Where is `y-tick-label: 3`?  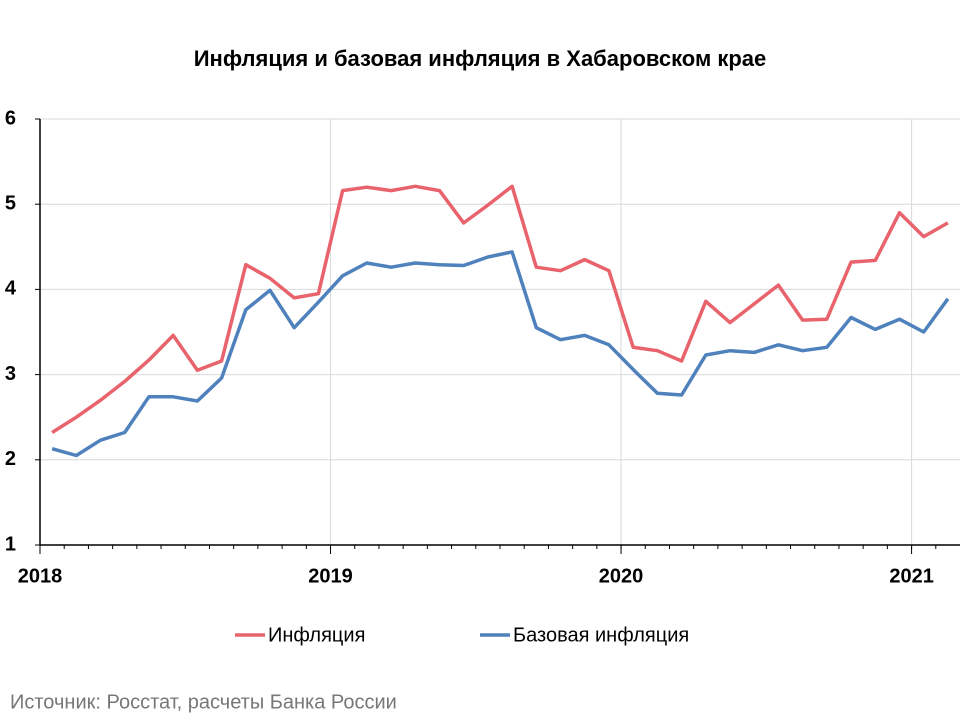
y-tick-label: 3 is located at coordinates (10, 374).